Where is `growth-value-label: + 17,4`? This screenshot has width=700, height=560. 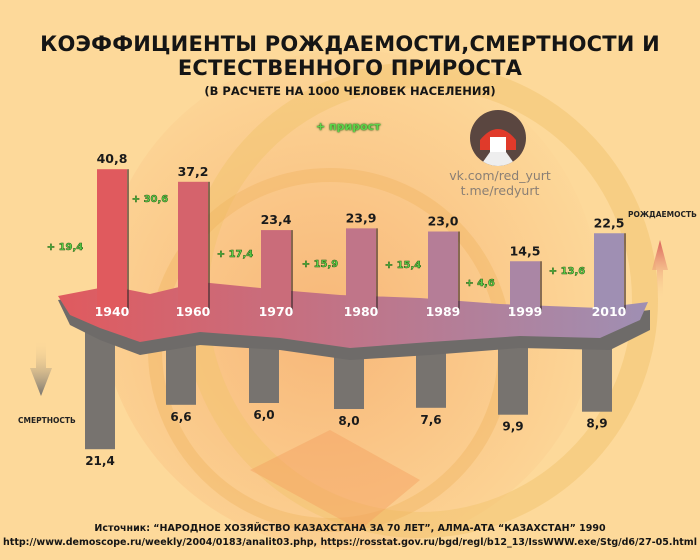 growth-value-label: + 17,4 is located at coordinates (235, 254).